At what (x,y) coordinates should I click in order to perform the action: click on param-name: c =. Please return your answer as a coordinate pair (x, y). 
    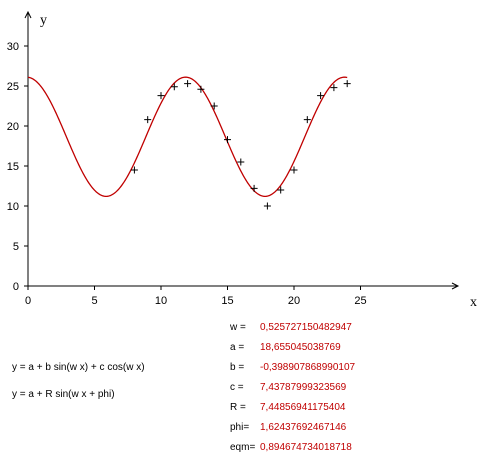
    Looking at the image, I should click on (237, 387).